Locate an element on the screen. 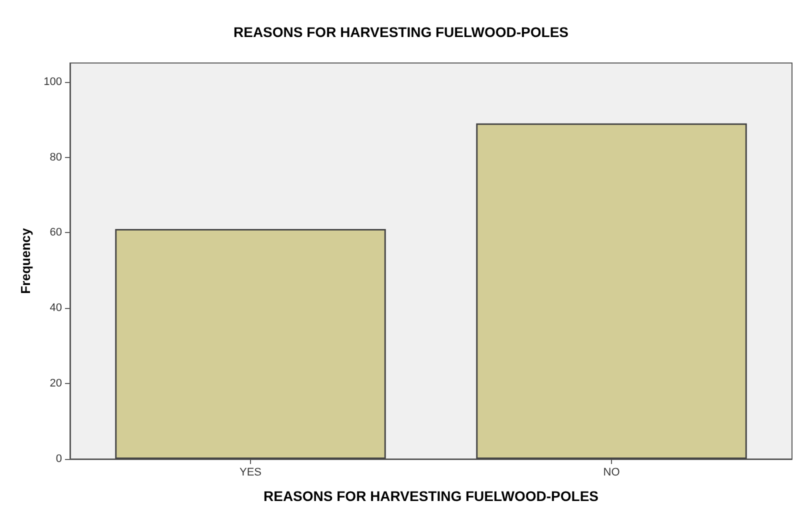  y-axis-title: Frequency is located at coordinates (25, 260).